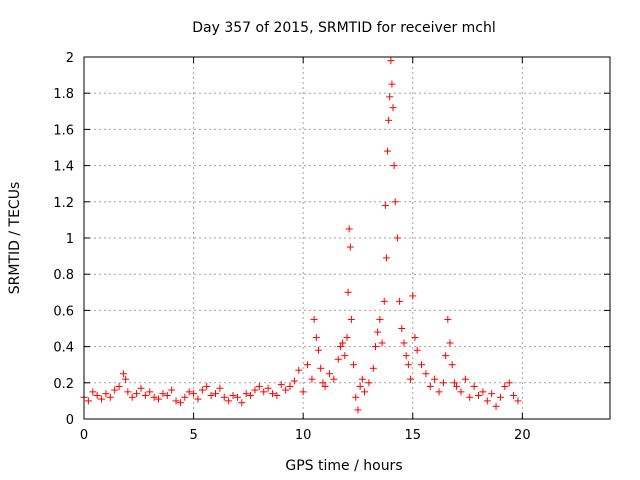  Describe the element at coordinates (412, 435) in the screenshot. I see `x-tick-label: 15` at that location.